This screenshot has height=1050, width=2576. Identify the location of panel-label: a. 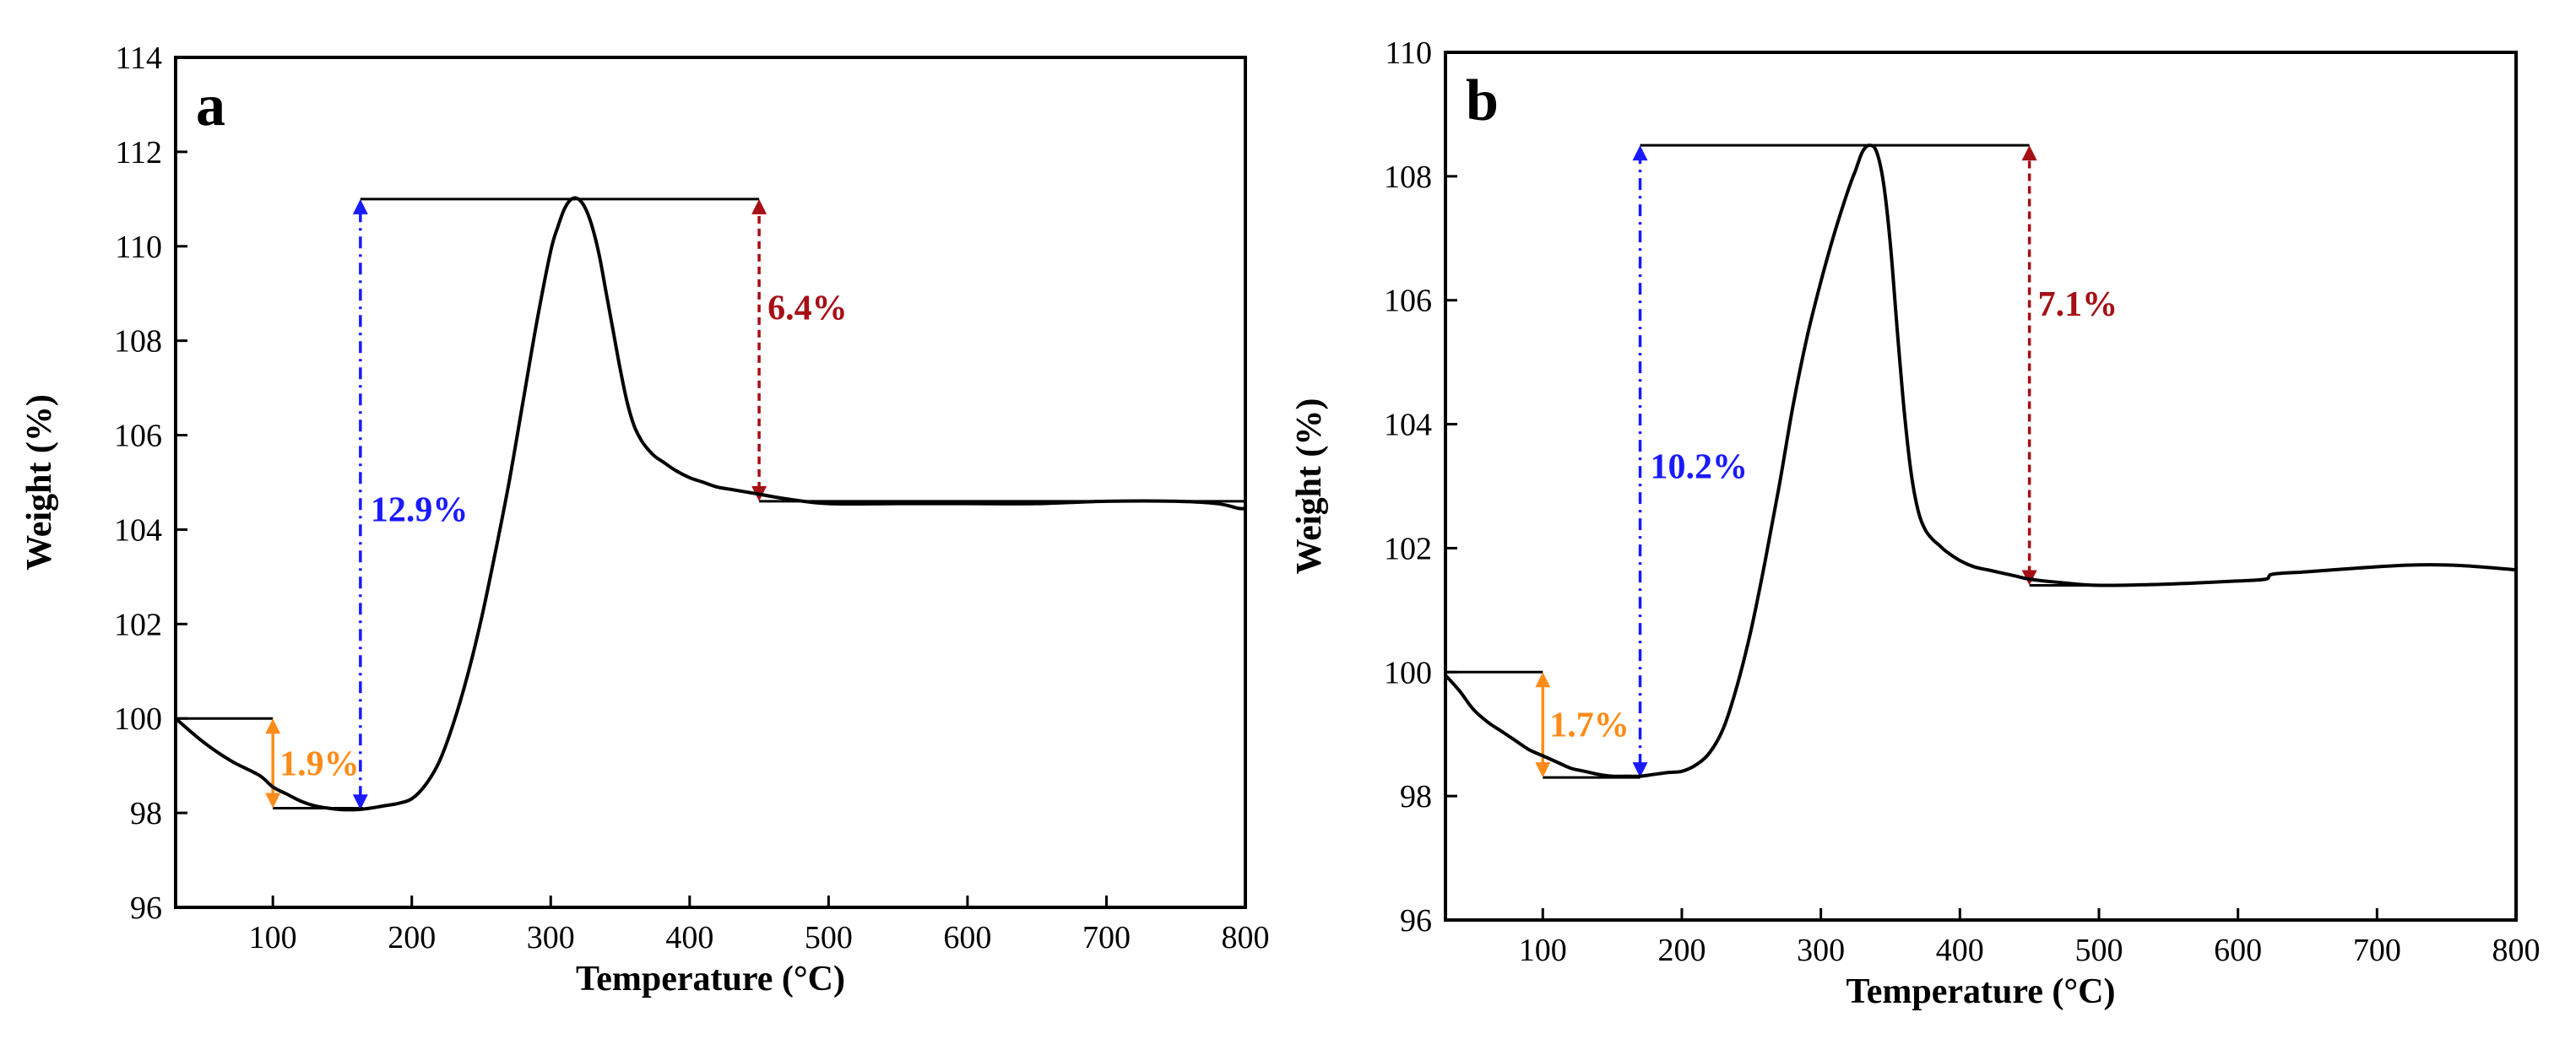
(211, 105).